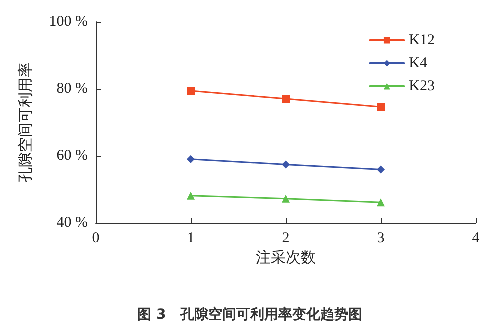  Describe the element at coordinates (422, 40) in the screenshot. I see `legend-label: K12` at that location.